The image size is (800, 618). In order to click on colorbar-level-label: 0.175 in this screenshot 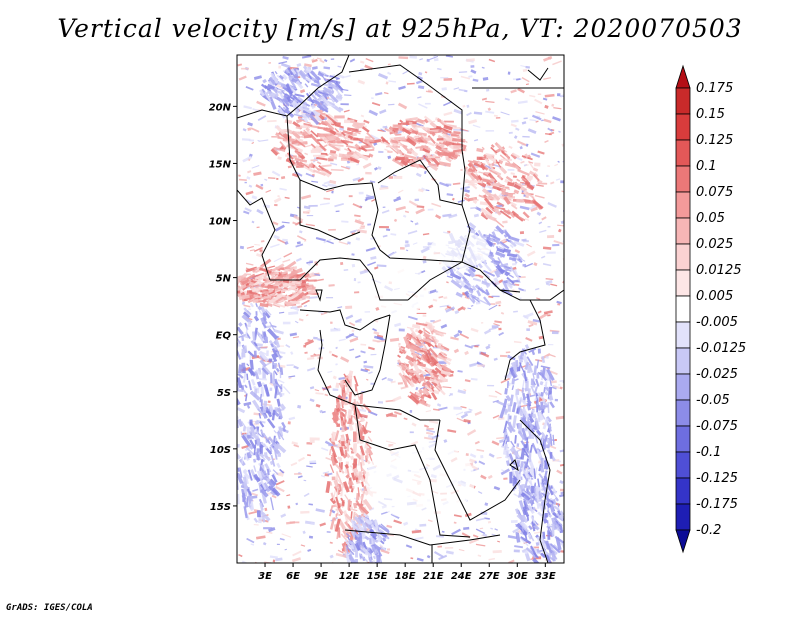, I will do `click(714, 88)`.